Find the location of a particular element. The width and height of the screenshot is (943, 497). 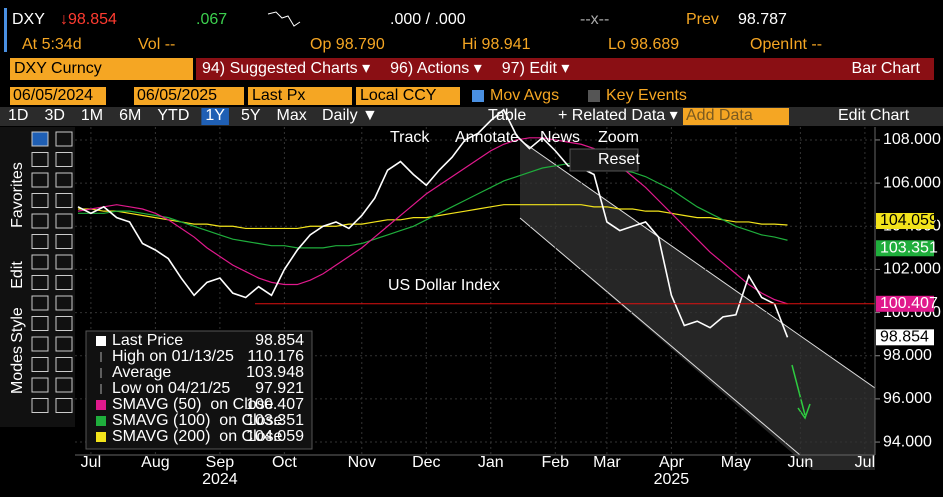

reset-button is located at coordinates (604, 160).